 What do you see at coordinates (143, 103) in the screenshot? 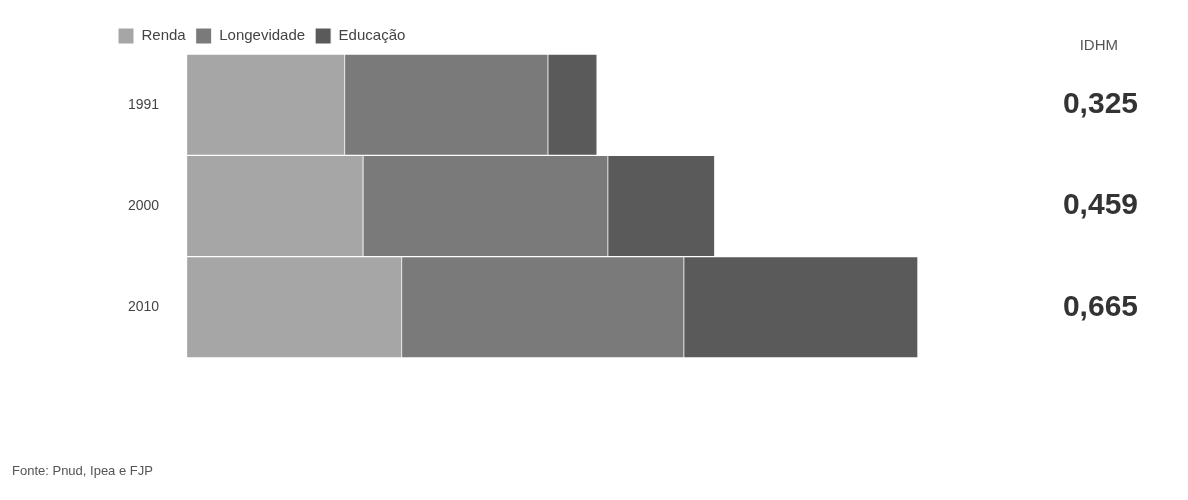
I see `y-tick-label: 1991` at bounding box center [143, 103].